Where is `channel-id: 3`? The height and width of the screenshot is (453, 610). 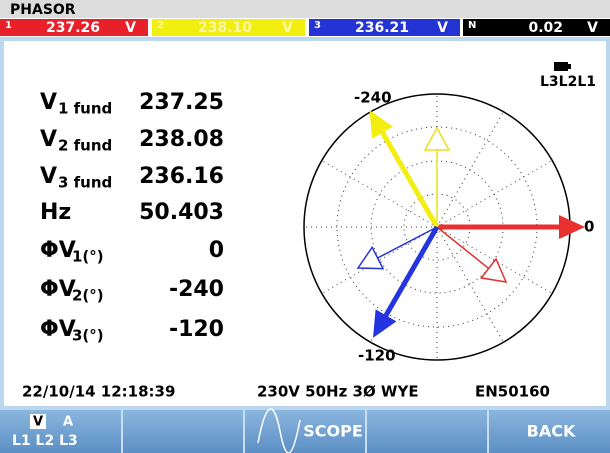 channel-id: 3 is located at coordinates (317, 25).